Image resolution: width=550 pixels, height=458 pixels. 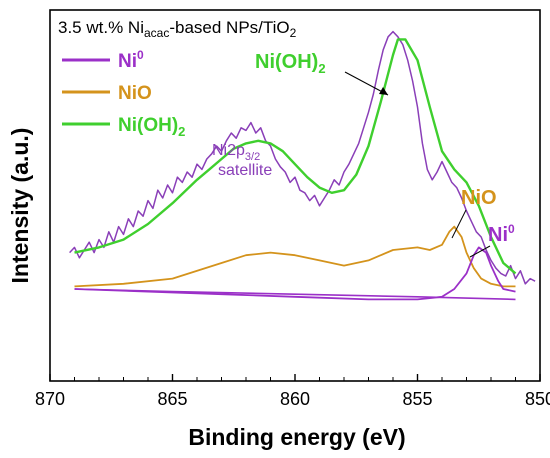 I want to click on series-nio, so click(x=295, y=256).